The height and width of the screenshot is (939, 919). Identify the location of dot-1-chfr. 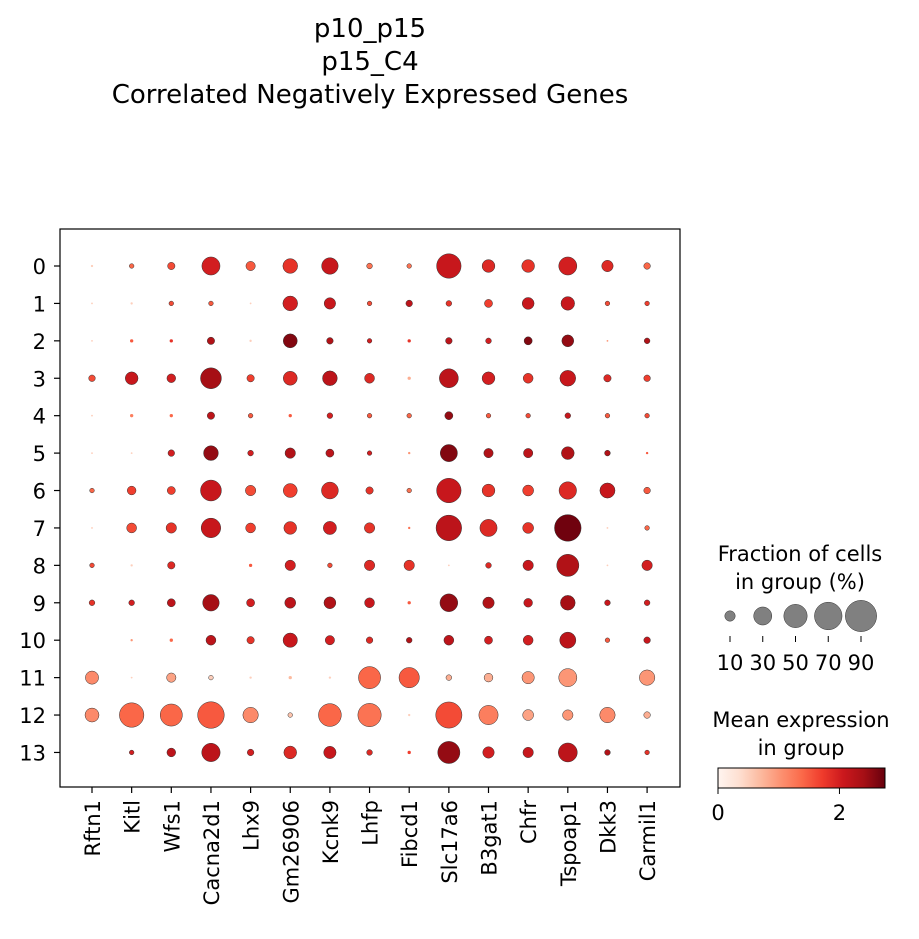
(528, 303).